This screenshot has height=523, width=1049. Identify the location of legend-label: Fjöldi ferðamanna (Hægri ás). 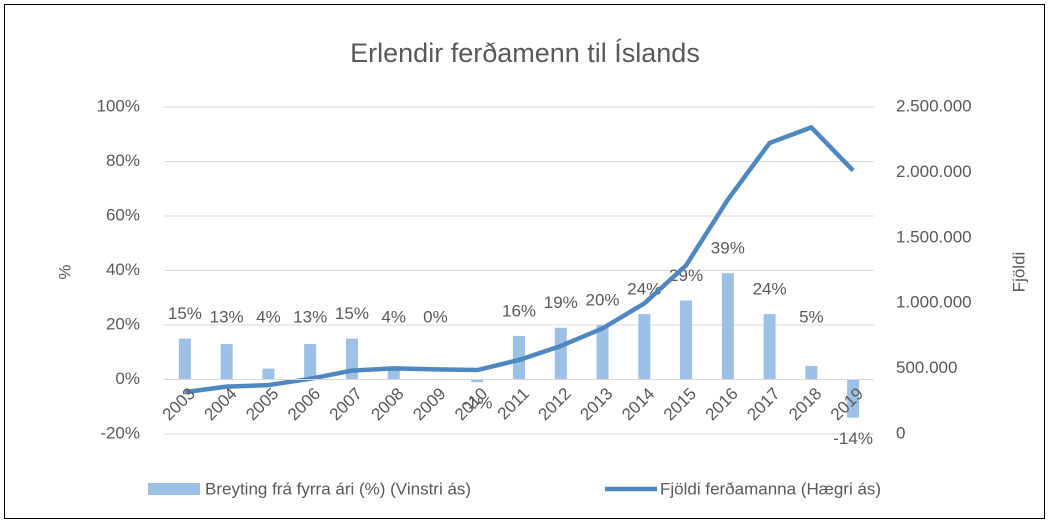
(770, 488).